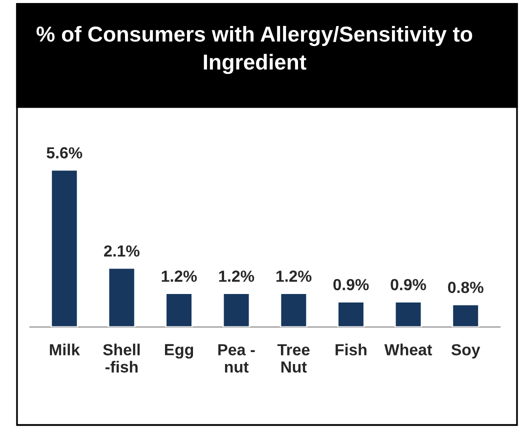  I want to click on x-tick-label: Wheat, so click(408, 350).